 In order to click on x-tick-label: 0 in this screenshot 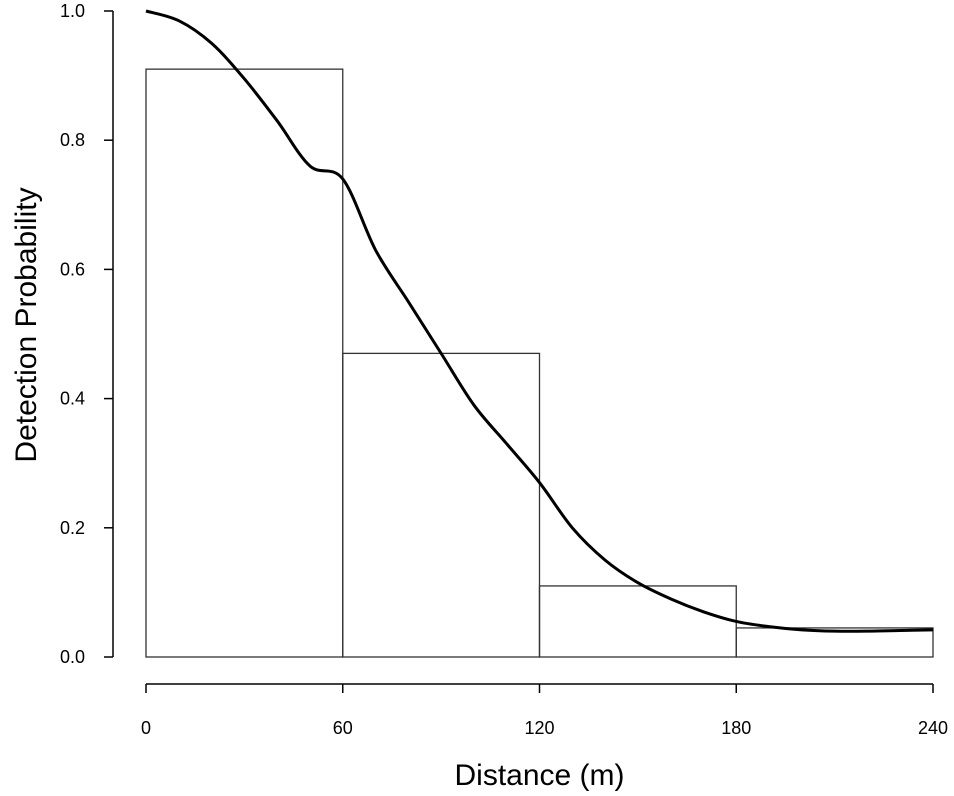, I will do `click(146, 728)`.